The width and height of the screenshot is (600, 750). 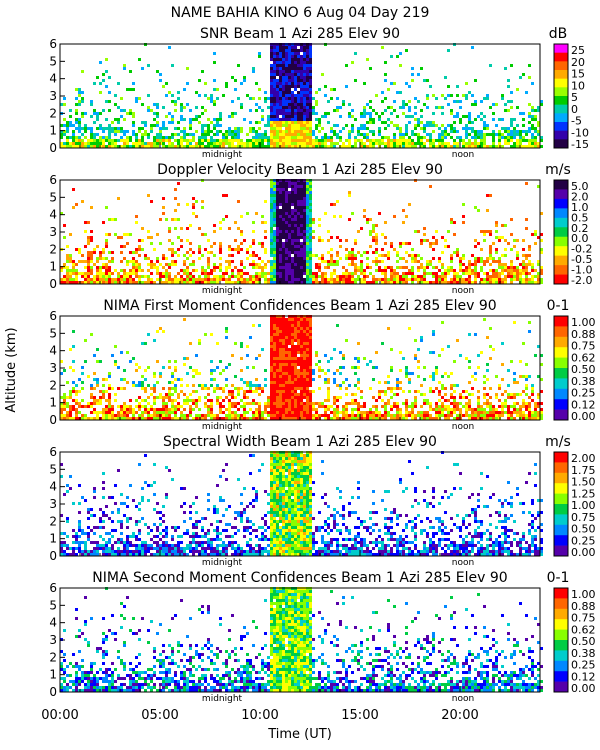 I want to click on x-tick-label: 20:00, so click(x=459, y=715).